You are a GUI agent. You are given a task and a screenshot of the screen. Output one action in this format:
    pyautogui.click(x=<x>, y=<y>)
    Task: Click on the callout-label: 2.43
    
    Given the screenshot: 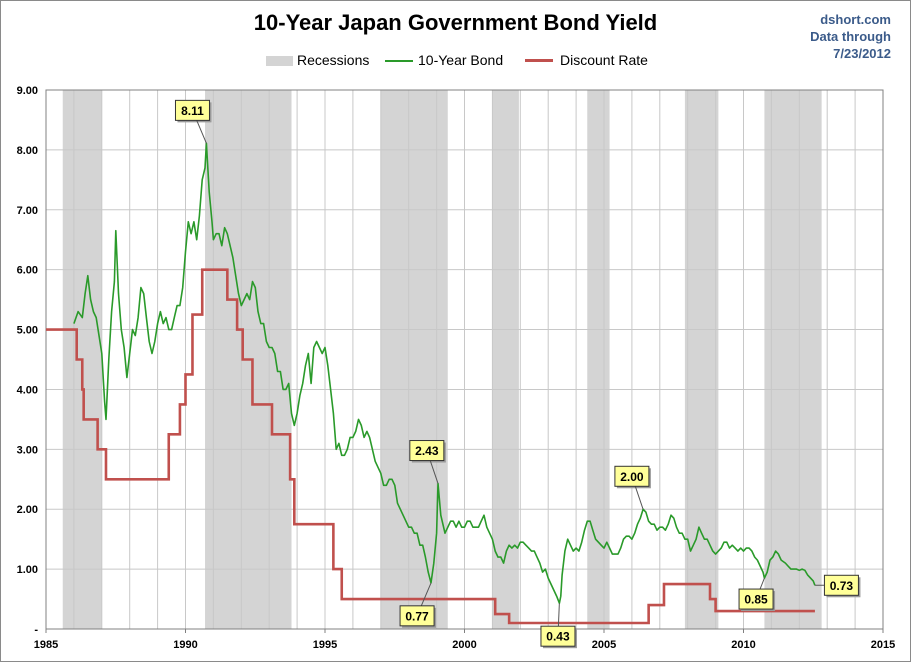 What is the action you would take?
    pyautogui.click(x=427, y=451)
    